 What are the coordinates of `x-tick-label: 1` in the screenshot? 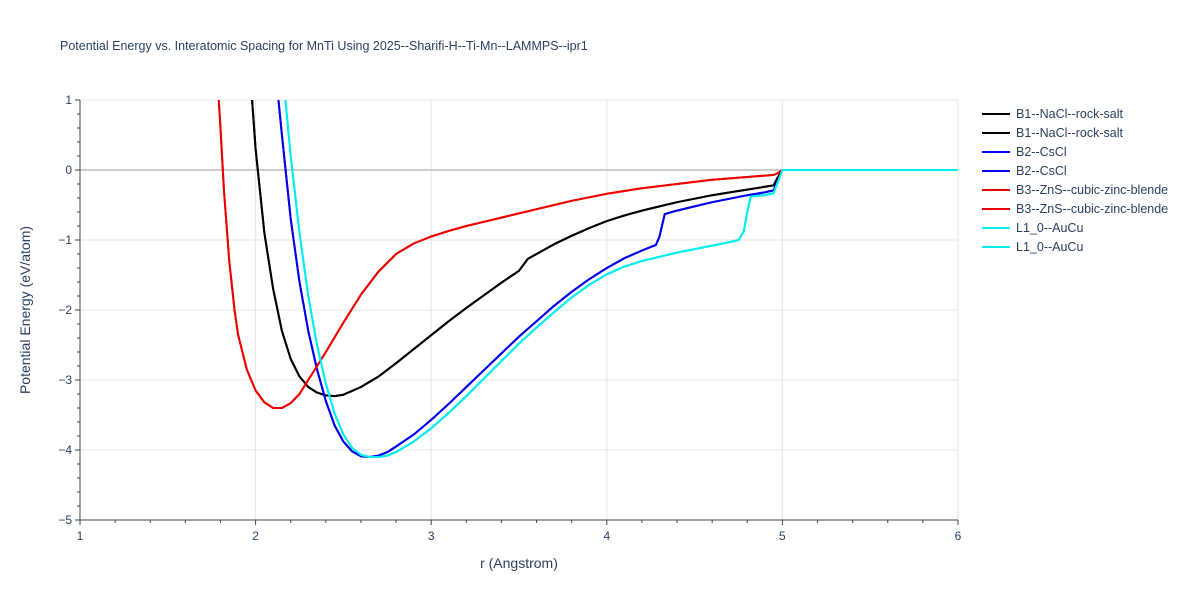 It's located at (80, 536).